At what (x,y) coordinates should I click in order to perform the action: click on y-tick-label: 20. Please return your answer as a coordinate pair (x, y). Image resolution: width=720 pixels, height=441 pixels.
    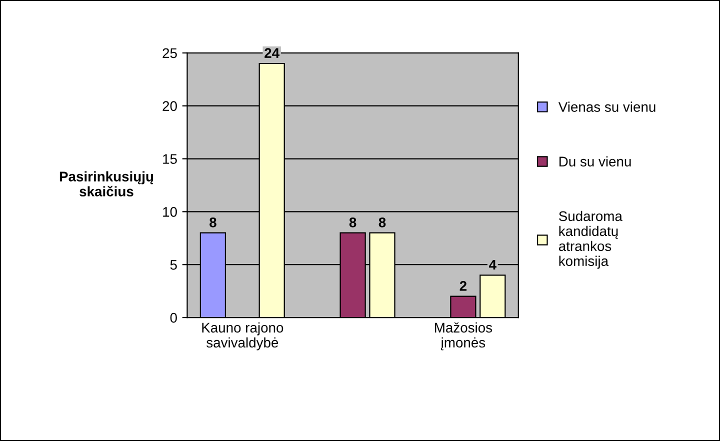
    Looking at the image, I should click on (169, 106).